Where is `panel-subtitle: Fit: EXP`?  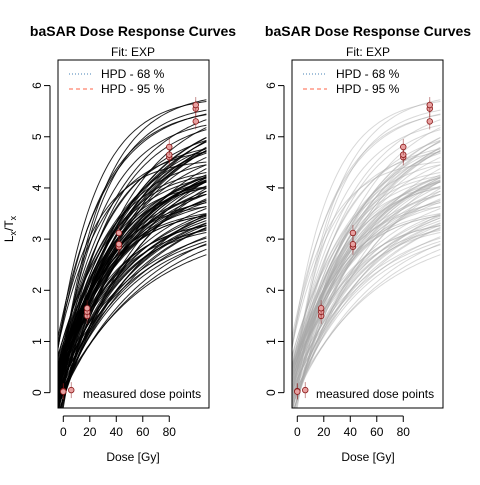
panel-subtitle: Fit: EXP is located at coordinates (133, 52).